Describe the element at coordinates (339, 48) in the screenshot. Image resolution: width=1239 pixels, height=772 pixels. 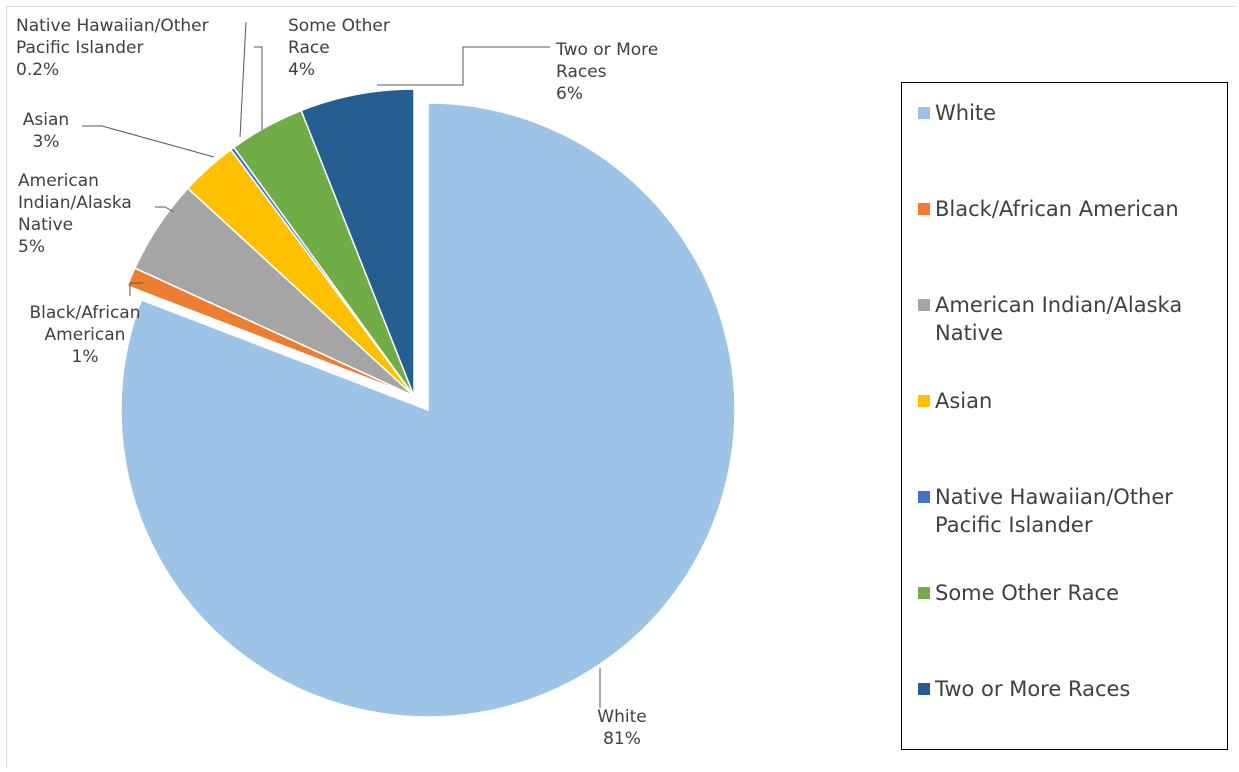
I see `data-label-5: Some Other Race 4%` at that location.